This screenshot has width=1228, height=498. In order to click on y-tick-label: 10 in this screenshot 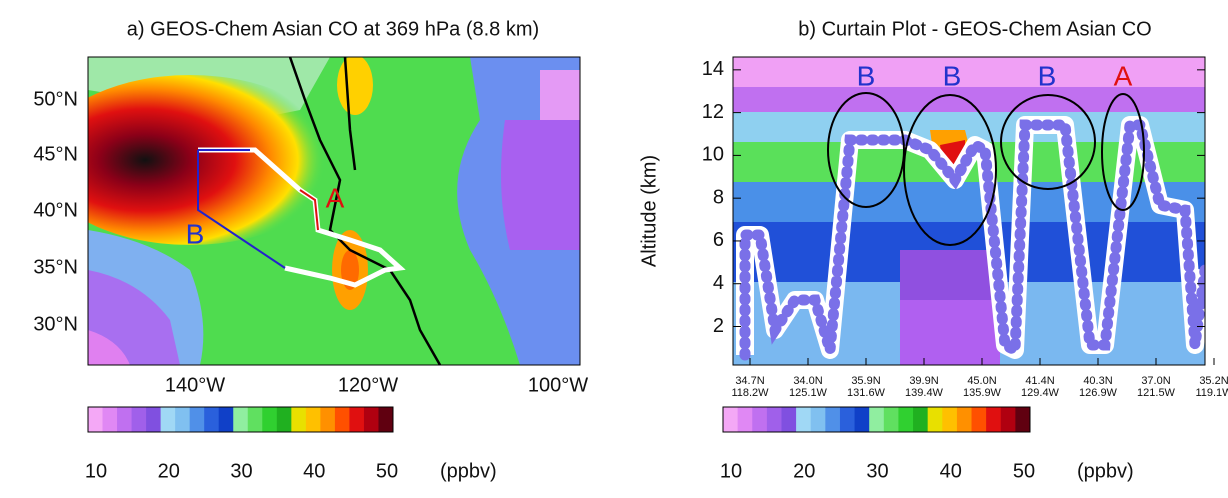, I will do `click(713, 155)`.